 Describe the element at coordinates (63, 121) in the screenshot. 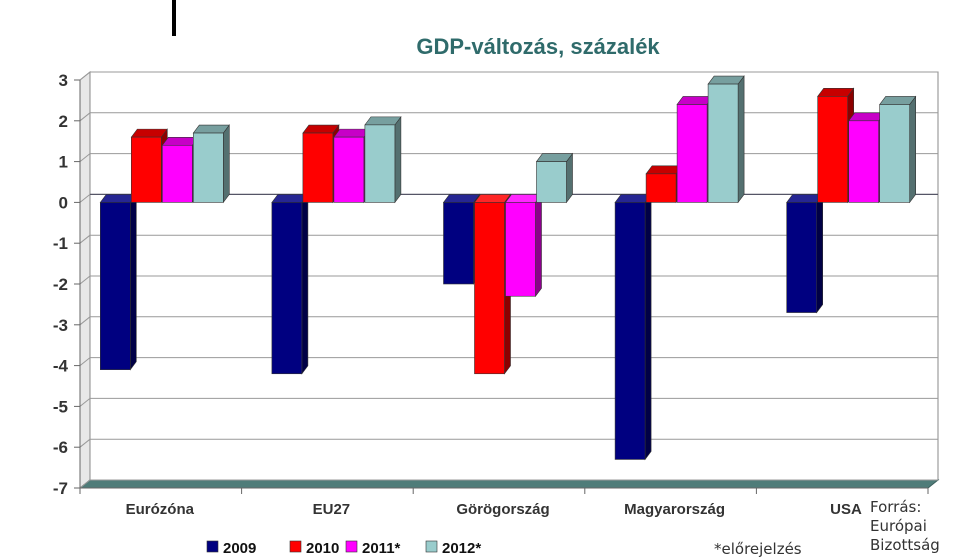

I see `y-tick-label: 2` at that location.